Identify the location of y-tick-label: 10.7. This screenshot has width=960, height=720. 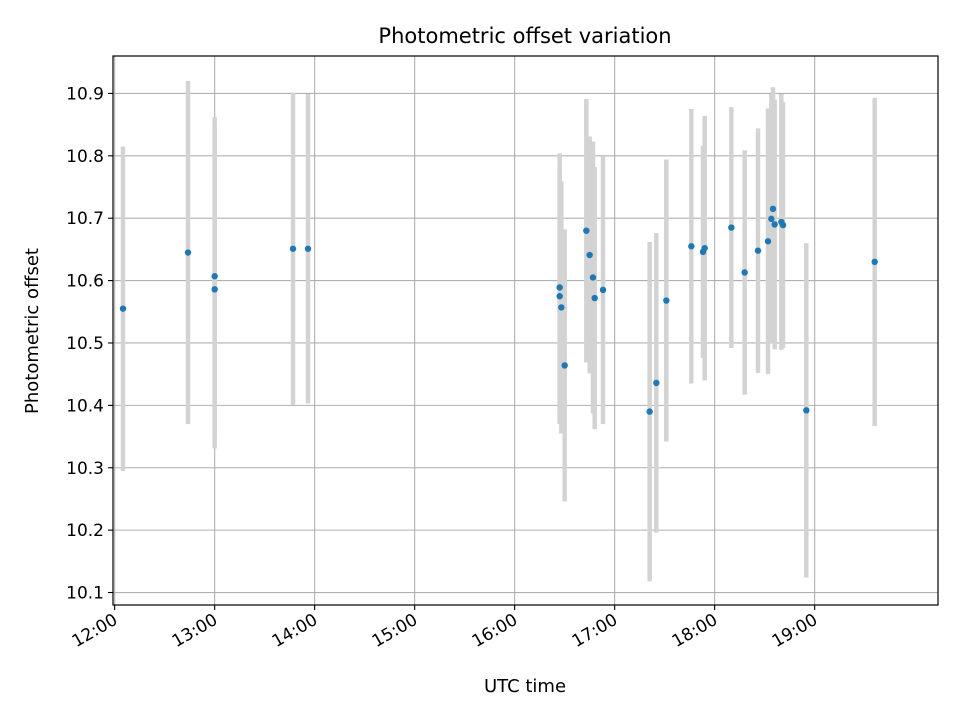
(85, 219).